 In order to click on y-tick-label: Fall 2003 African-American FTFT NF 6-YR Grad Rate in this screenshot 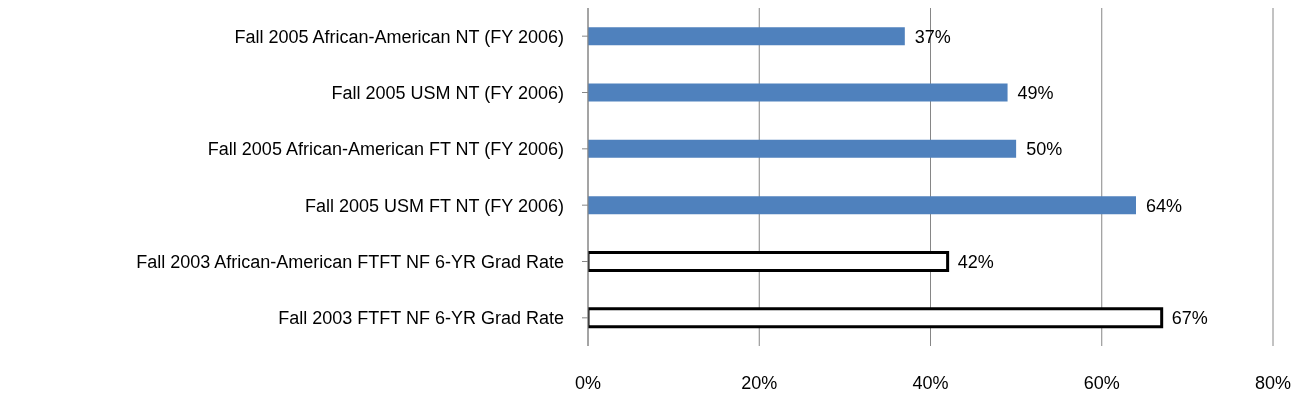, I will do `click(350, 261)`.